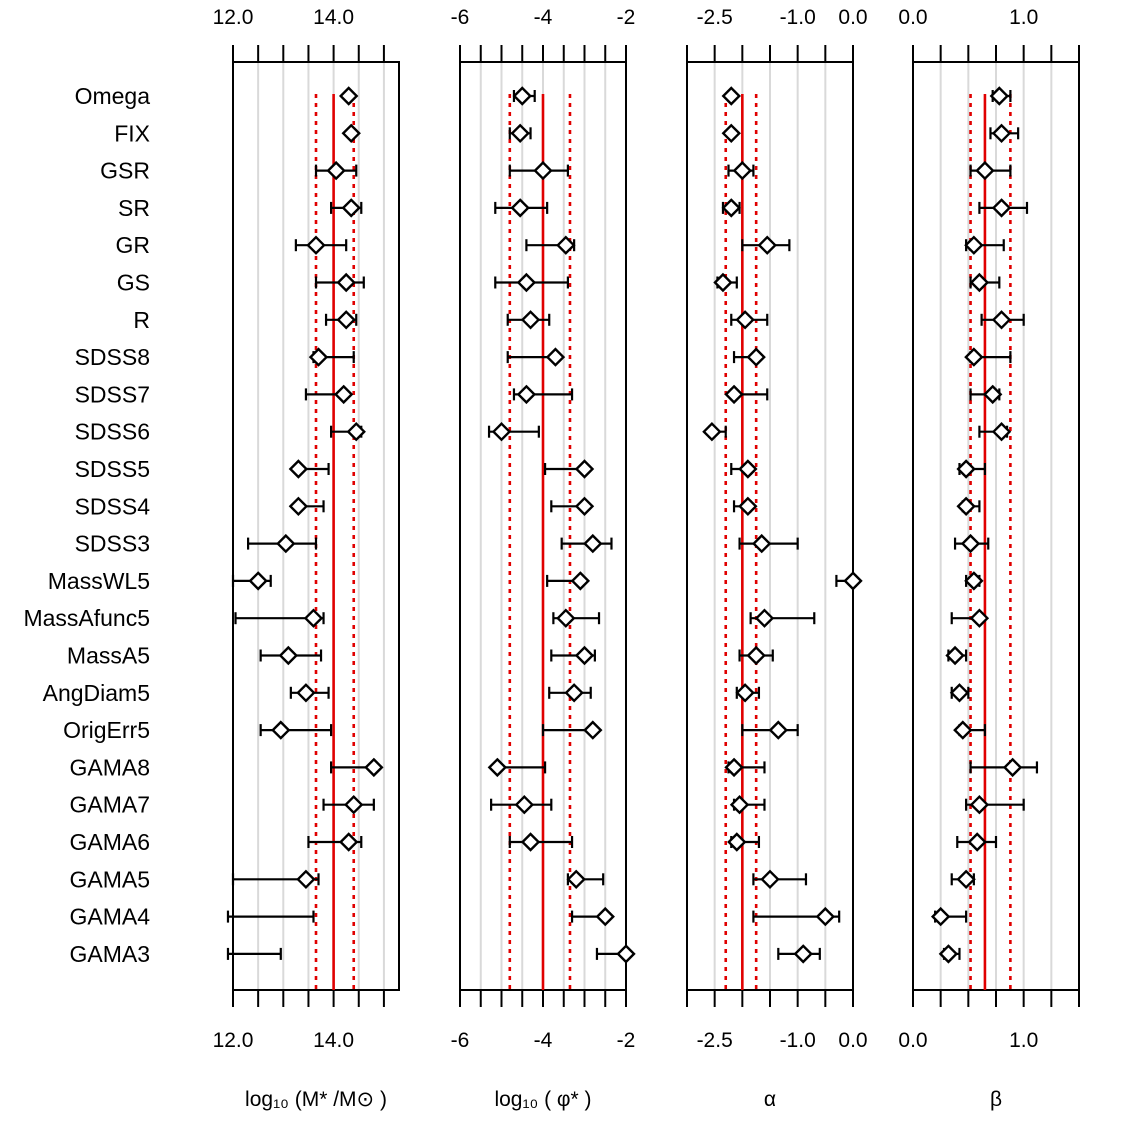  I want to click on row-label: GAMA6, so click(109, 842).